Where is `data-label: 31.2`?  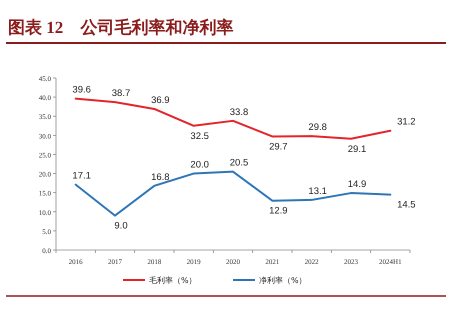
data-label: 31.2 is located at coordinates (406, 122).